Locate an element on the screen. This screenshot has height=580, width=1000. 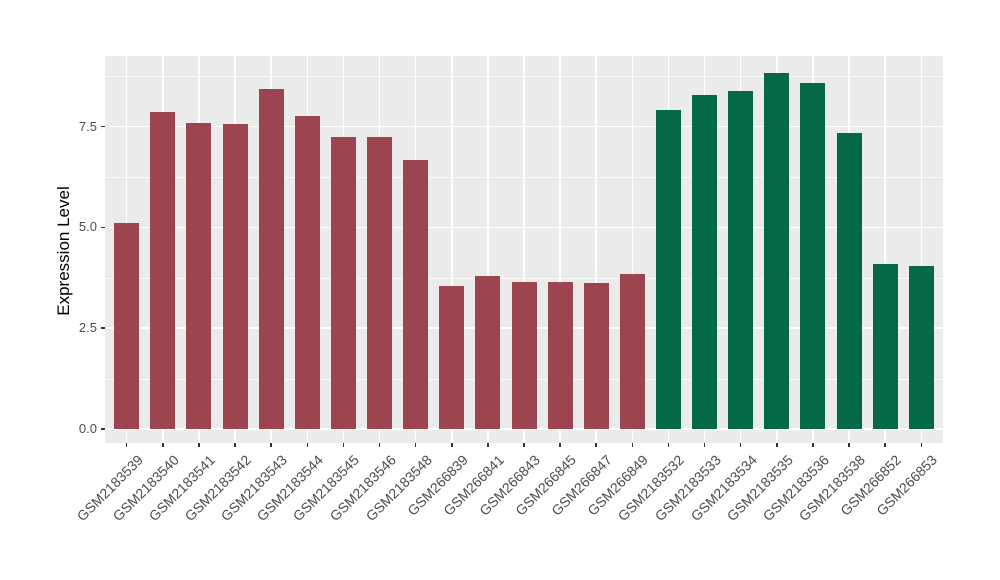
y-axis-tick-label: 5.0 is located at coordinates (87, 227).